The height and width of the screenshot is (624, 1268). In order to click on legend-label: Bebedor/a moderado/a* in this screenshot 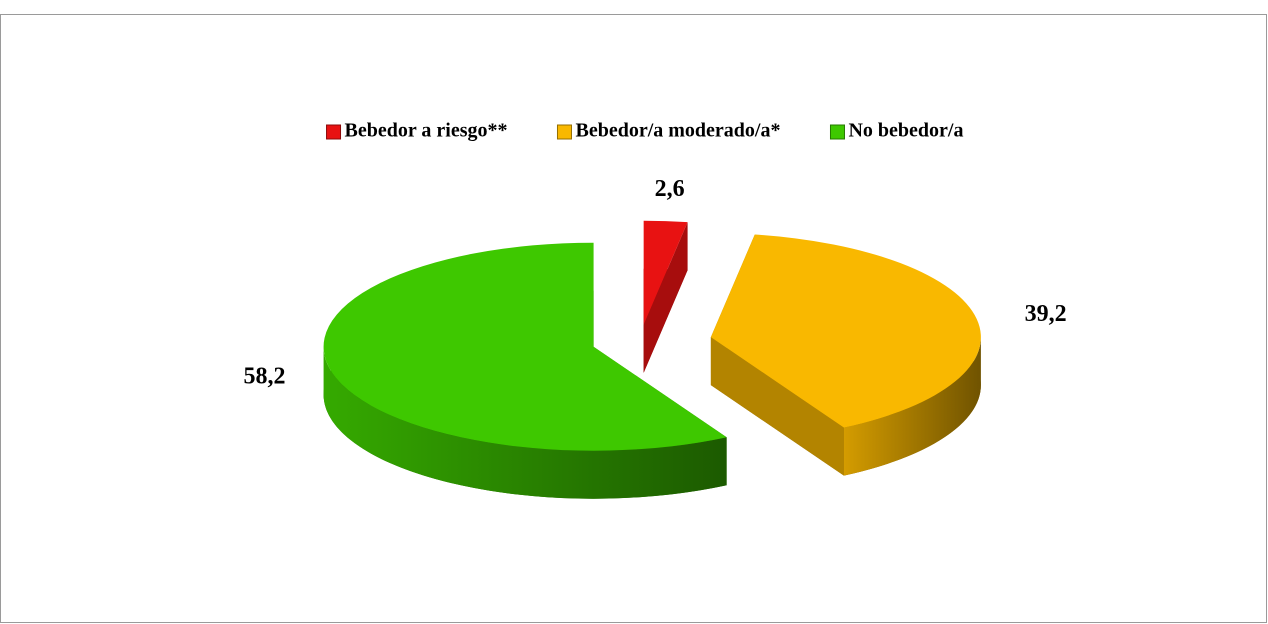, I will do `click(677, 131)`.